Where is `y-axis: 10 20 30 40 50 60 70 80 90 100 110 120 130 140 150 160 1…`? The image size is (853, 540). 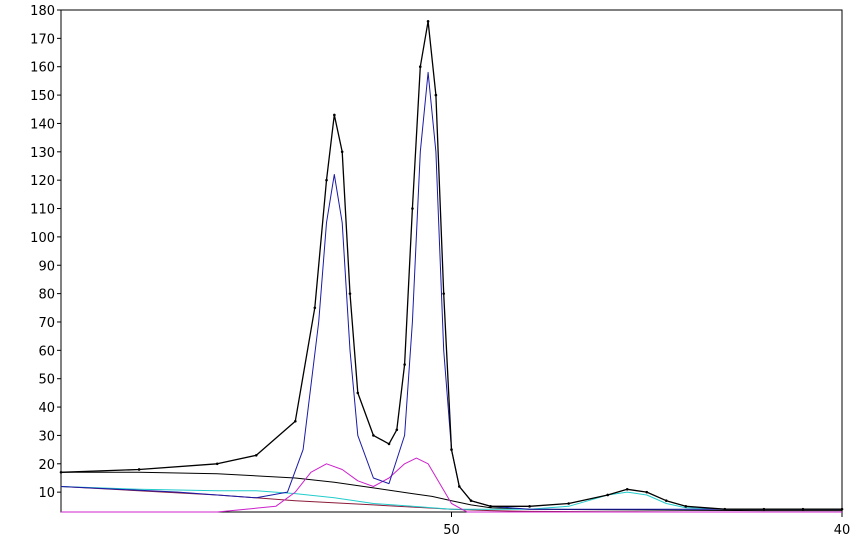
y-axis: 10 20 30 40 50 60 70 80 90 100 110 120 130 140 150 160 1… is located at coordinates (45, 252).